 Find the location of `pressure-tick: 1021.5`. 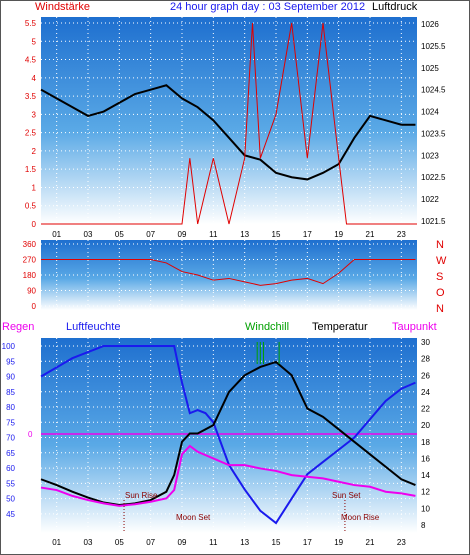

pressure-tick: 1021.5 is located at coordinates (433, 221).